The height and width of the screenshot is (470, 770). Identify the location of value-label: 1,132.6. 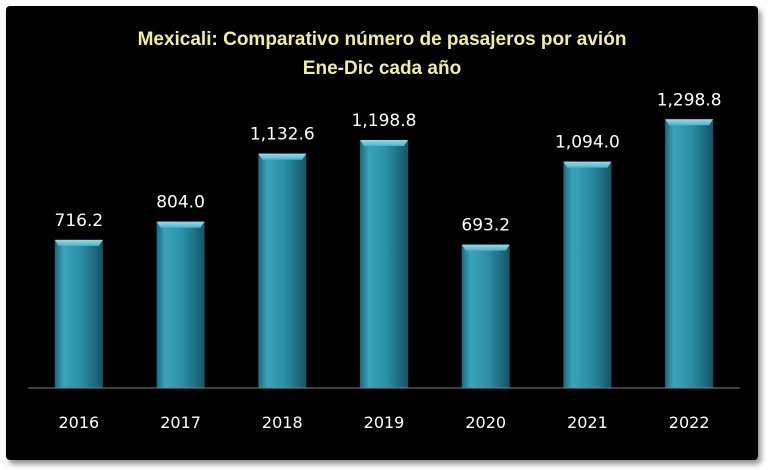
(282, 135).